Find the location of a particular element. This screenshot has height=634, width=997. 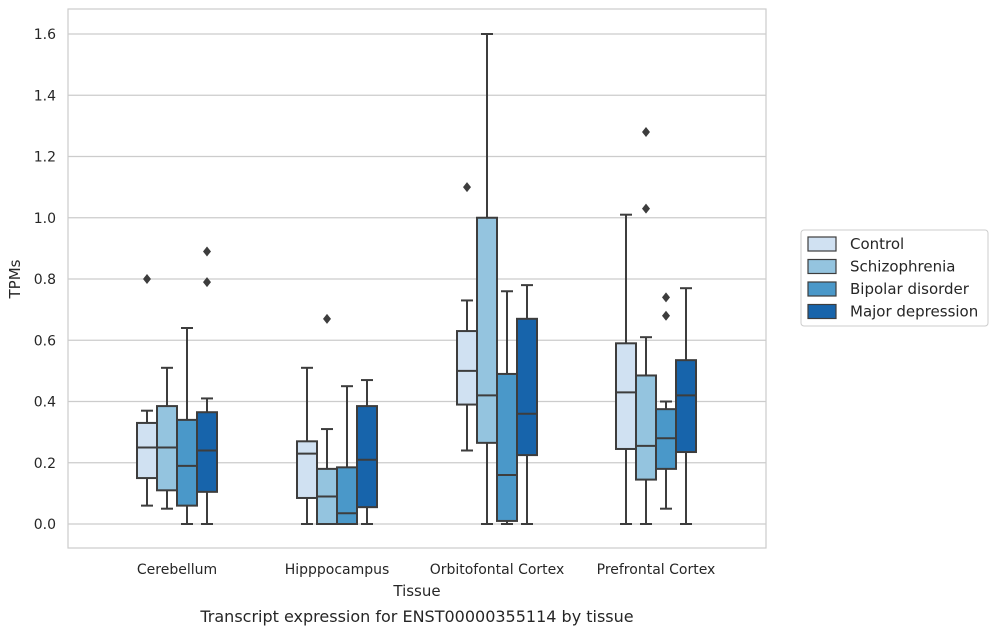

x-axis-title: Tissue is located at coordinates (416, 591).